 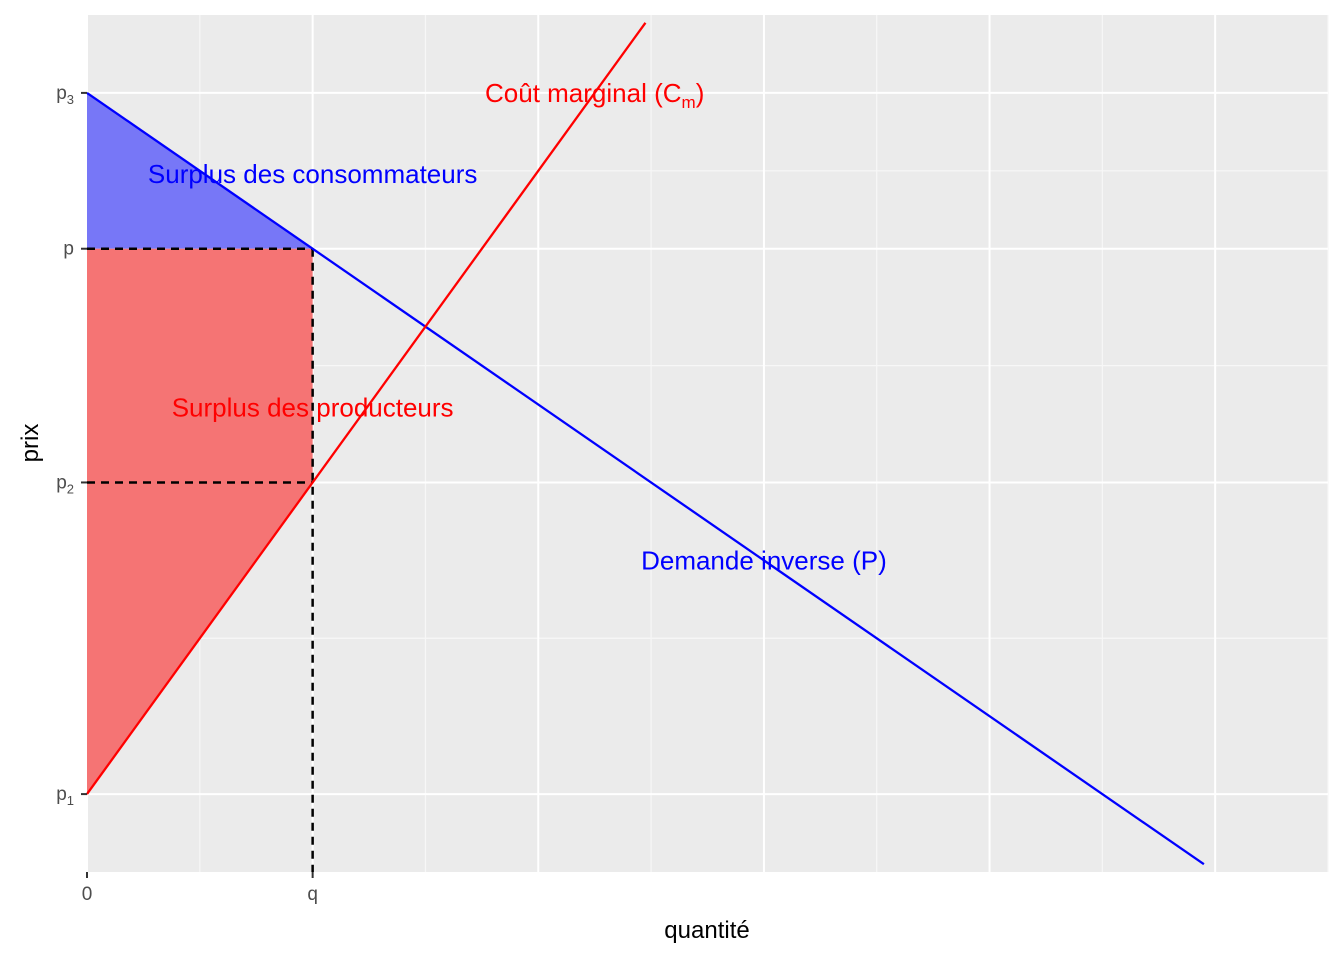 I want to click on annotation-0: Coût marginal (Cm), so click(x=594, y=95).